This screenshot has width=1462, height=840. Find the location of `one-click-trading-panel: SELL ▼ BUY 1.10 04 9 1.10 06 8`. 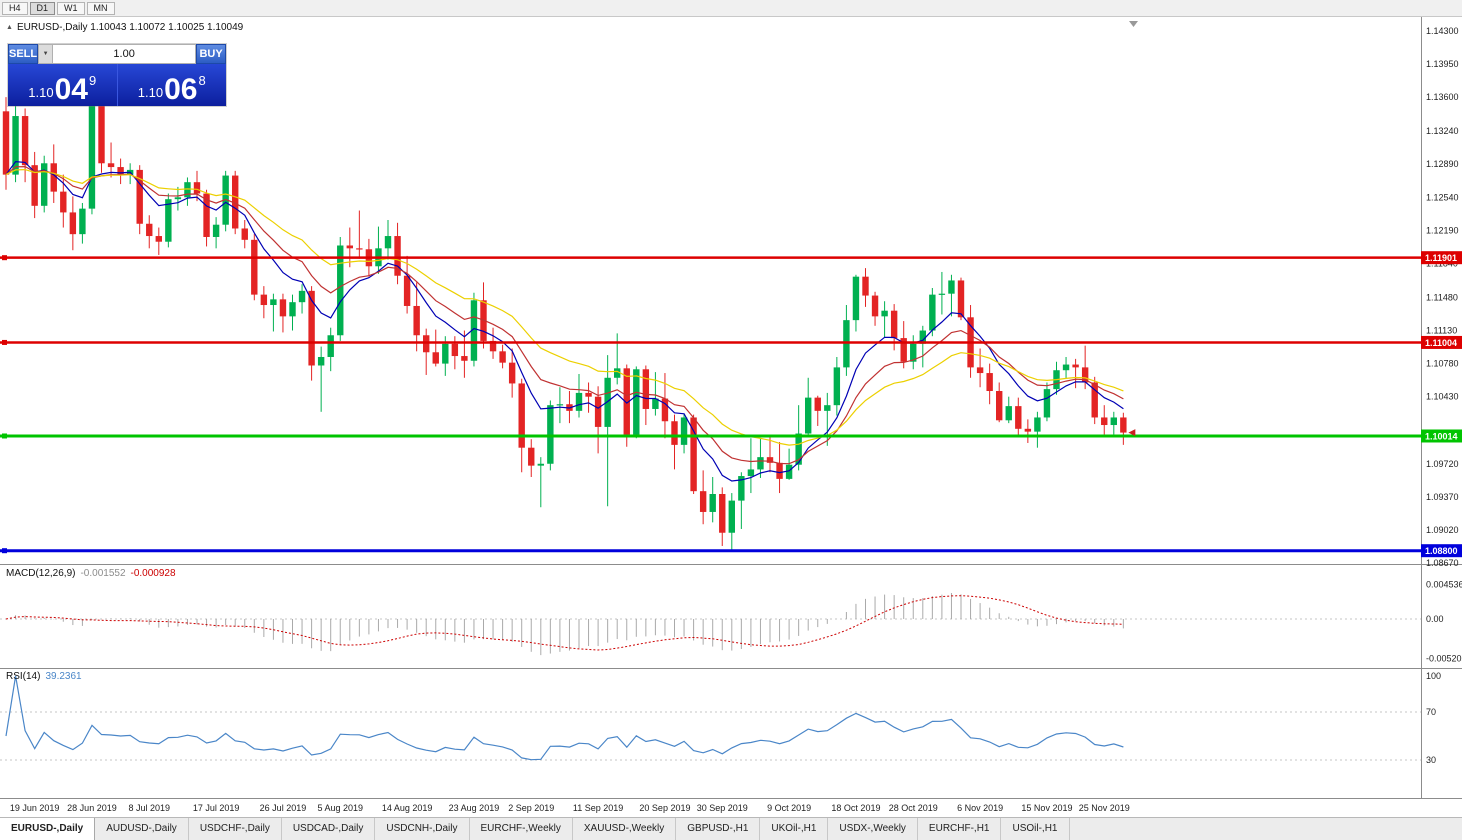

one-click-trading-panel: SELL ▼ BUY 1.10 04 9 1.10 06 8 is located at coordinates (117, 75).